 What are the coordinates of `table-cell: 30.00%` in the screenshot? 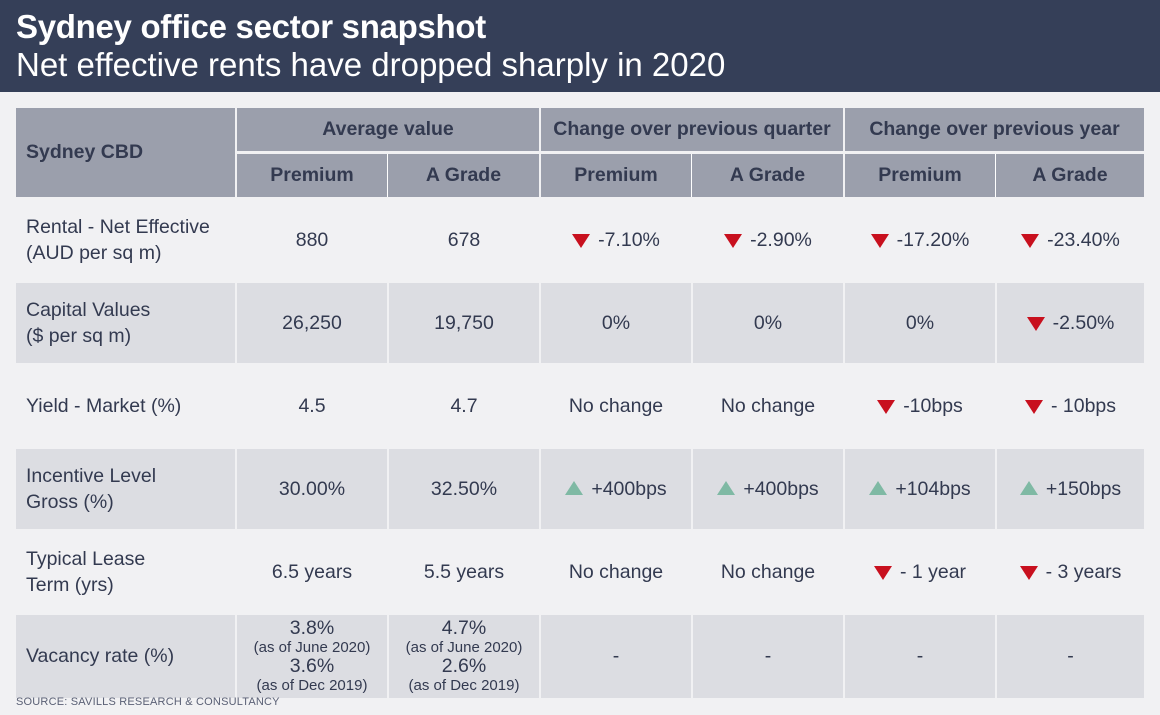 It's located at (311, 489).